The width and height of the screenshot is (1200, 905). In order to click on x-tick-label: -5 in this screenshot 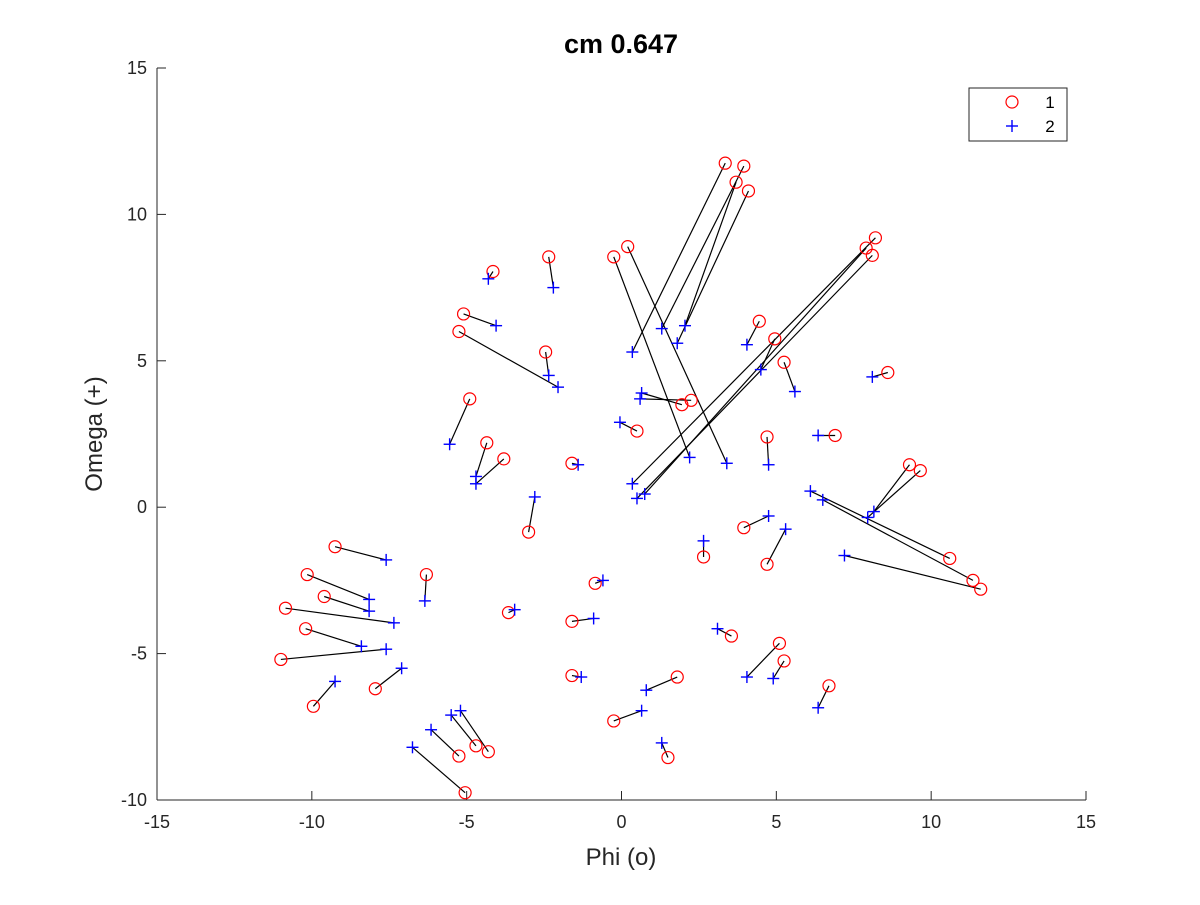, I will do `click(467, 822)`.